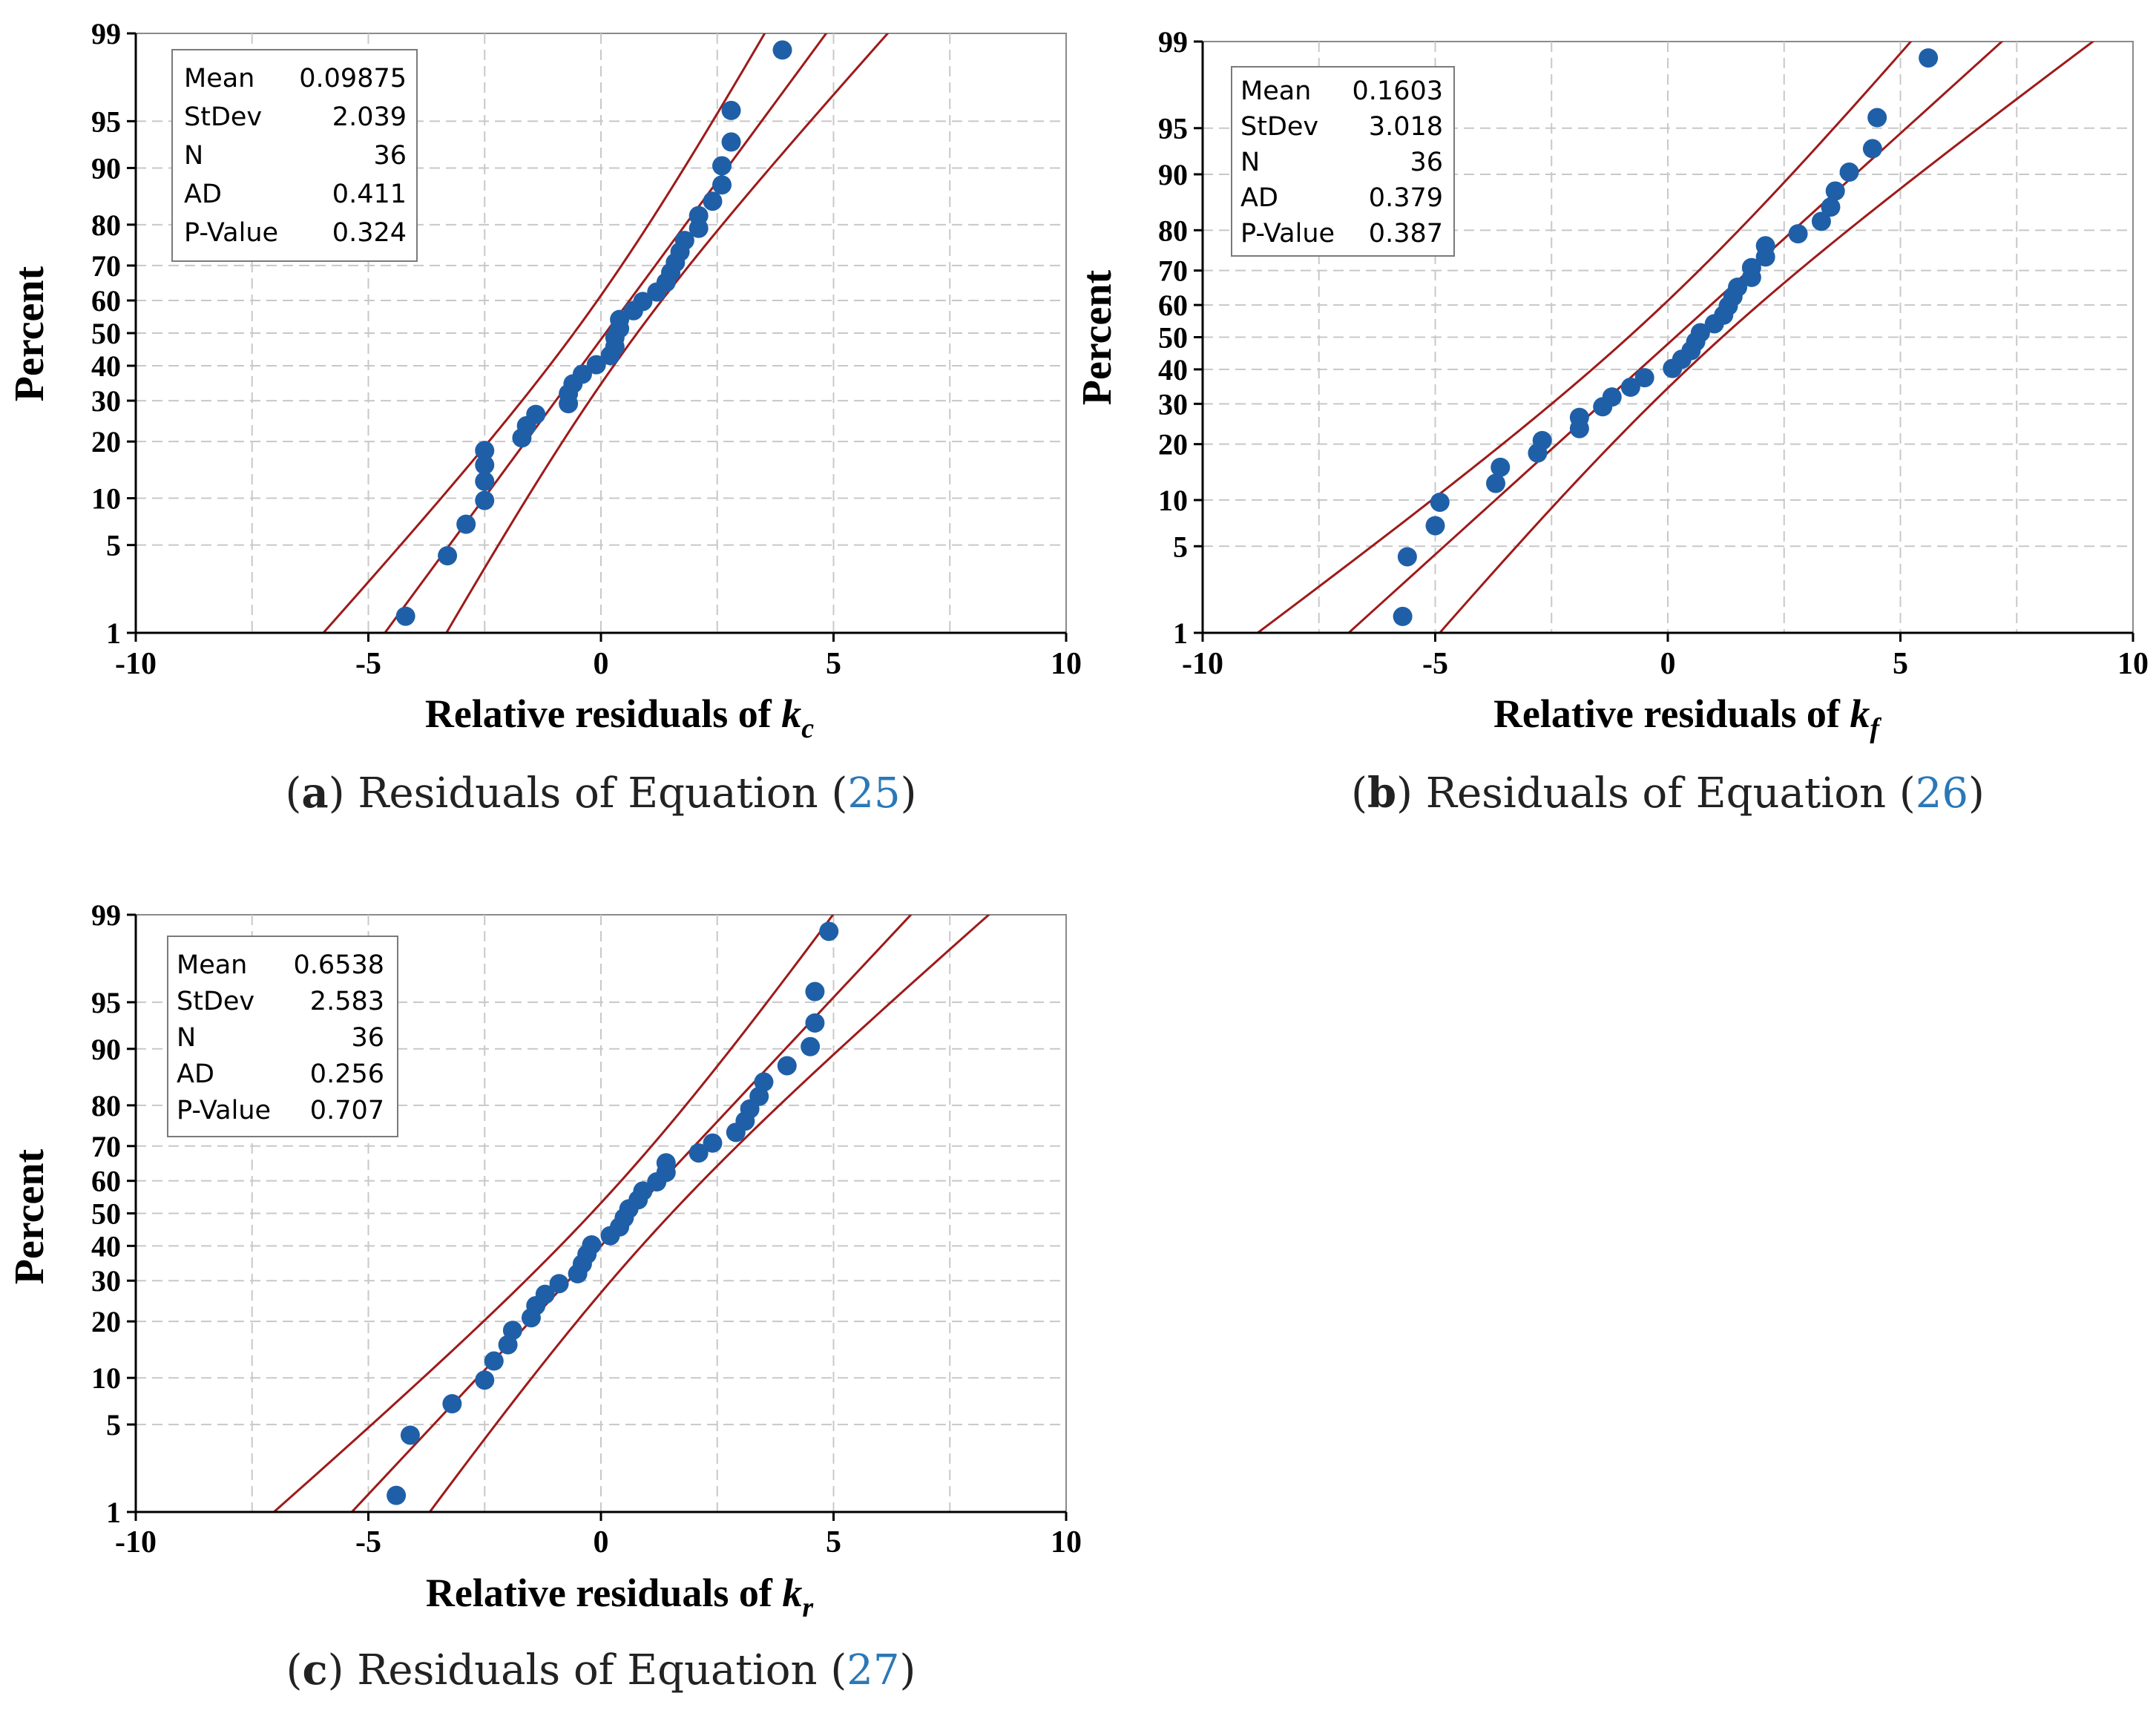  I want to click on stat-value: 0.324, so click(369, 233).